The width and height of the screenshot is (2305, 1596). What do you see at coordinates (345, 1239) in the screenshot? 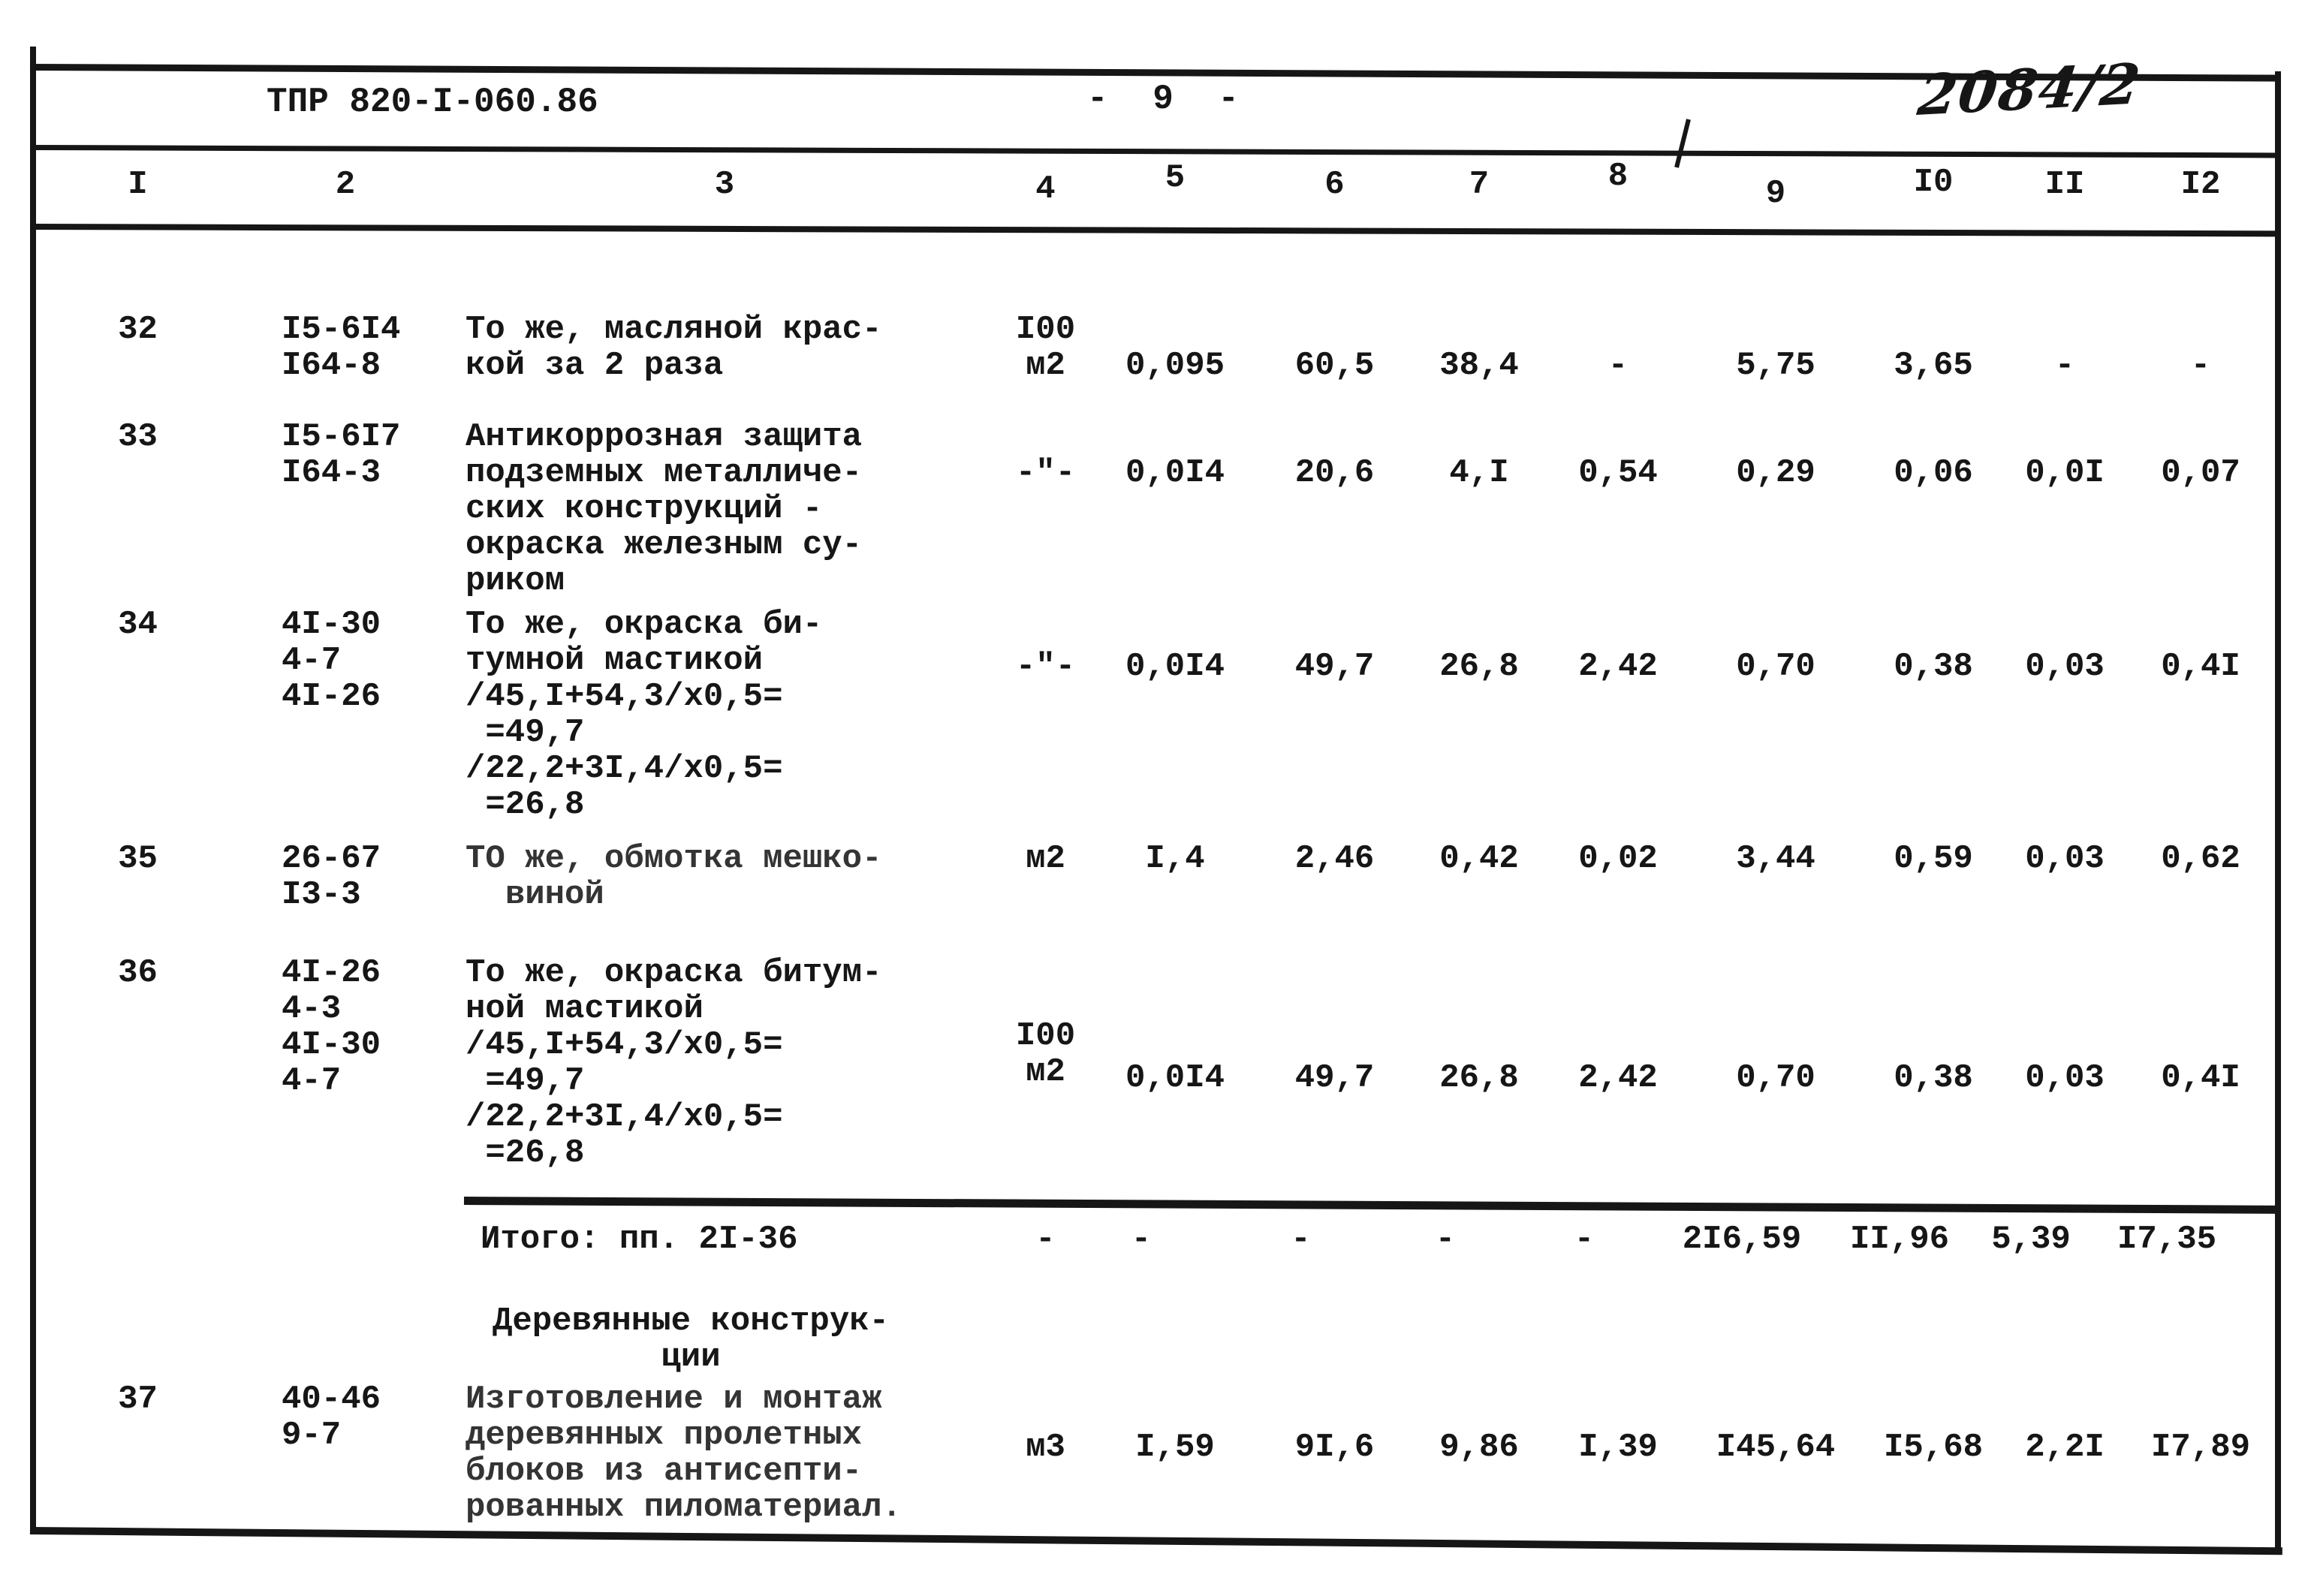
I see `code-cell` at bounding box center [345, 1239].